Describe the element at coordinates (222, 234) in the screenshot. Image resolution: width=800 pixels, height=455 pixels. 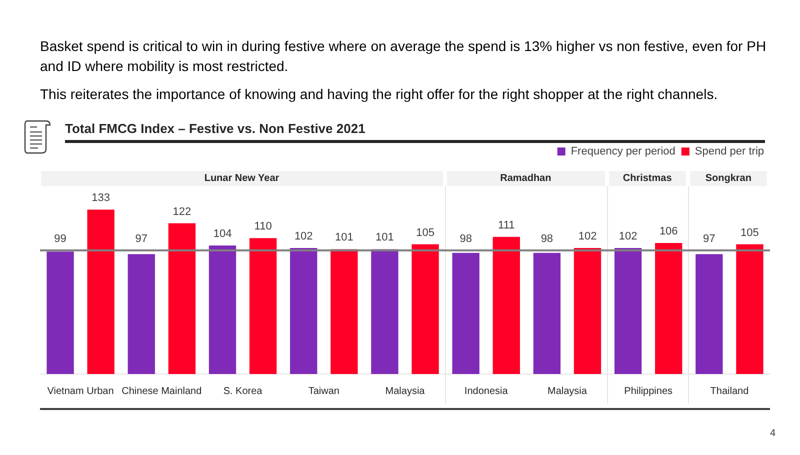
I see `data-label: 104` at that location.